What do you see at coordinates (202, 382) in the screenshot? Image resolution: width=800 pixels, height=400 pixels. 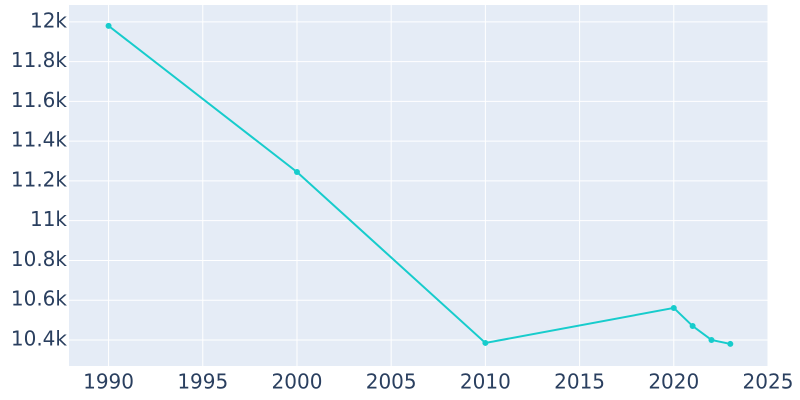 I see `x-tick-label: 1995` at bounding box center [202, 382].